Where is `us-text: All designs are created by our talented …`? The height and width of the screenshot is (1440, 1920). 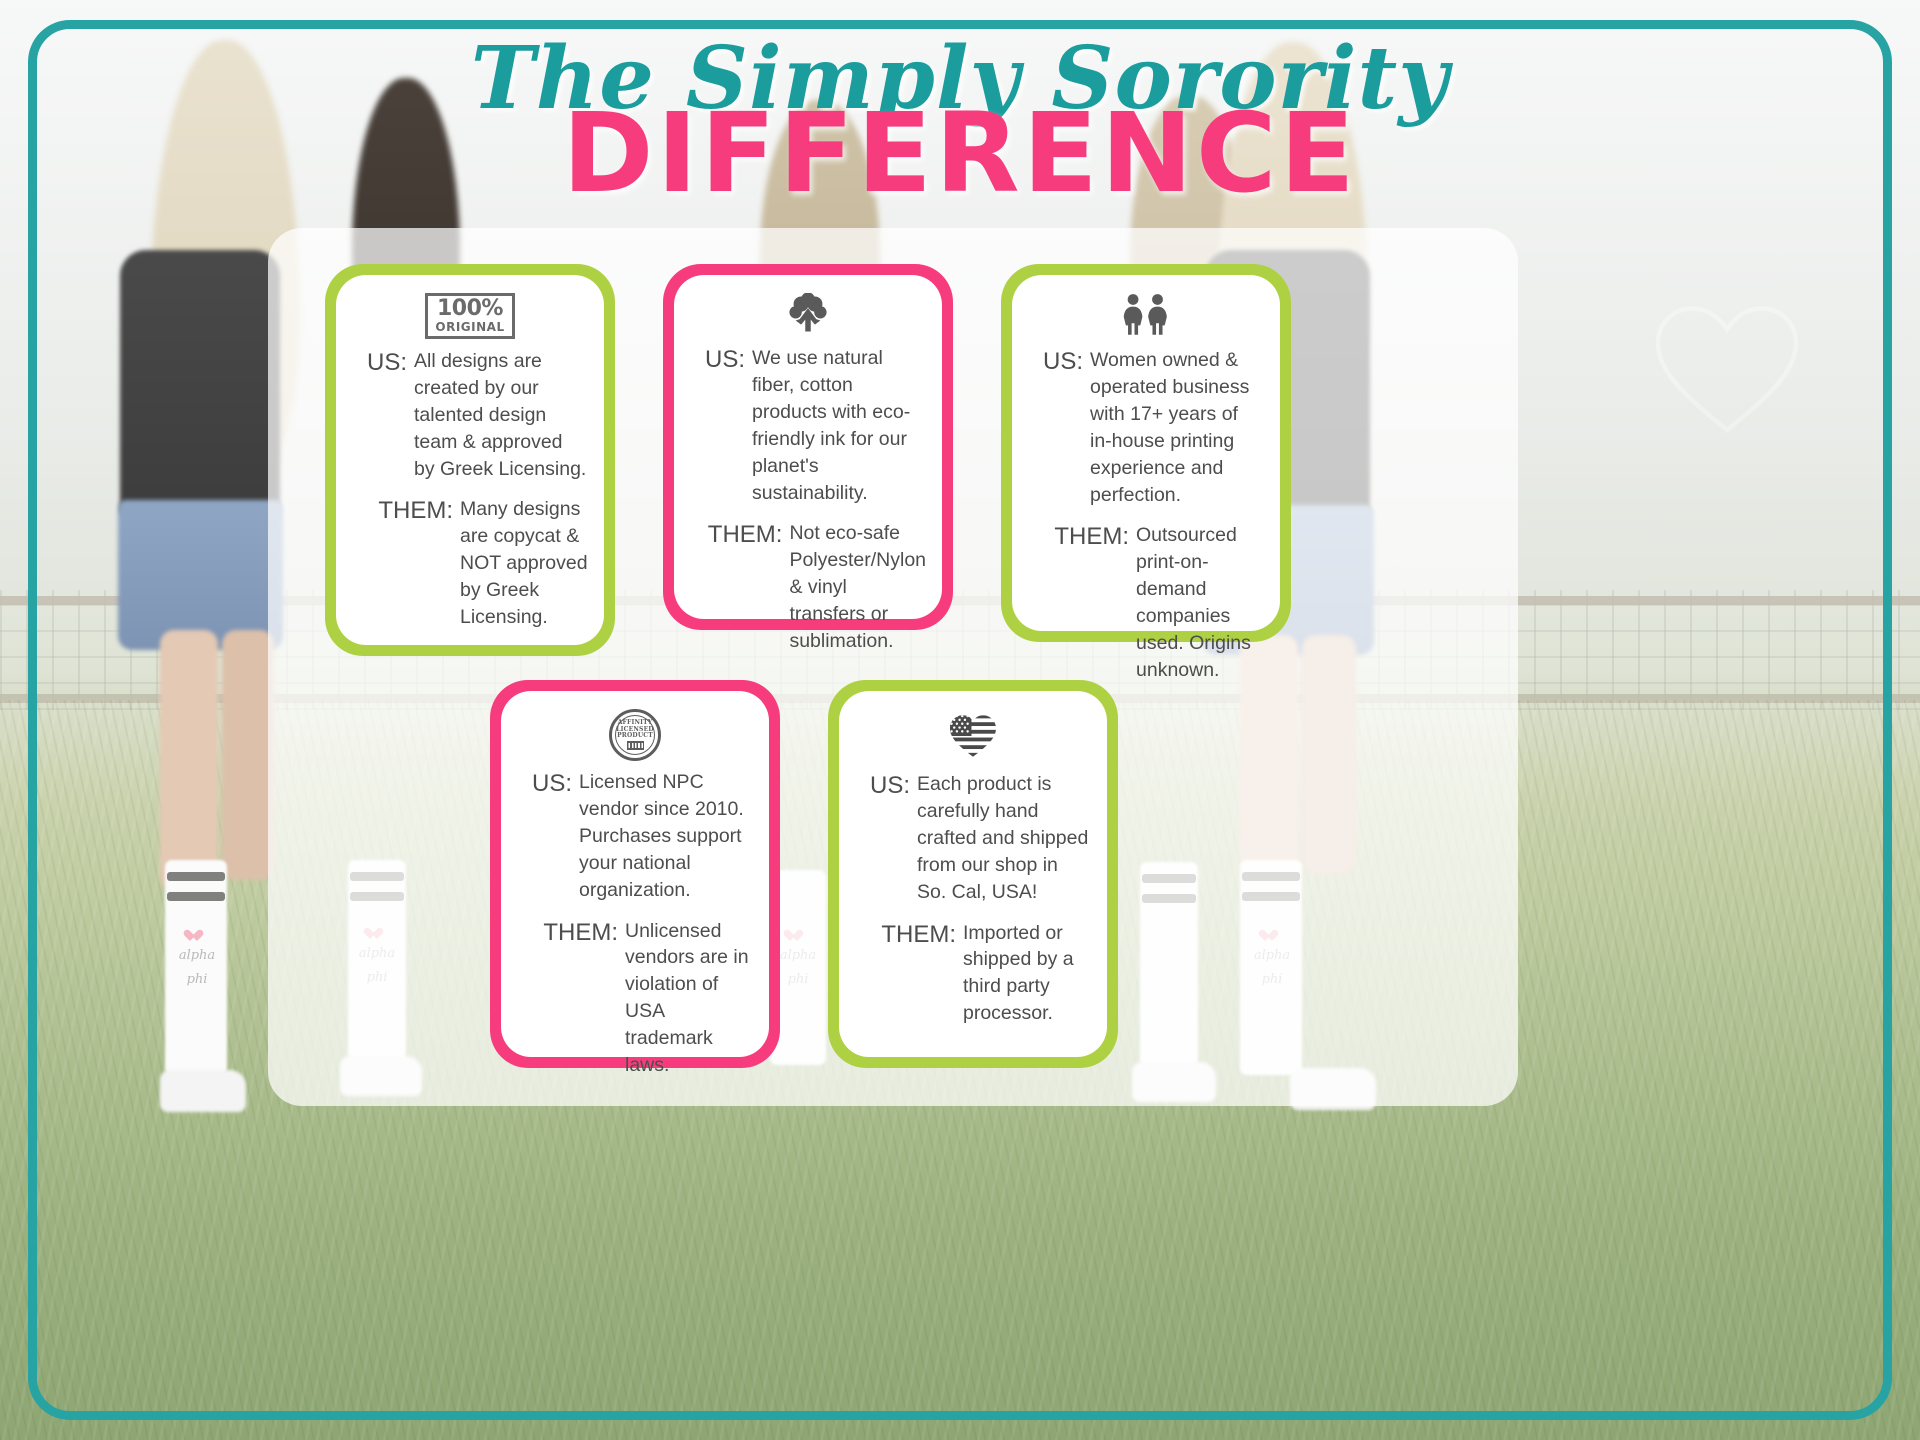 us-text: All designs are created by our talented … is located at coordinates (500, 414).